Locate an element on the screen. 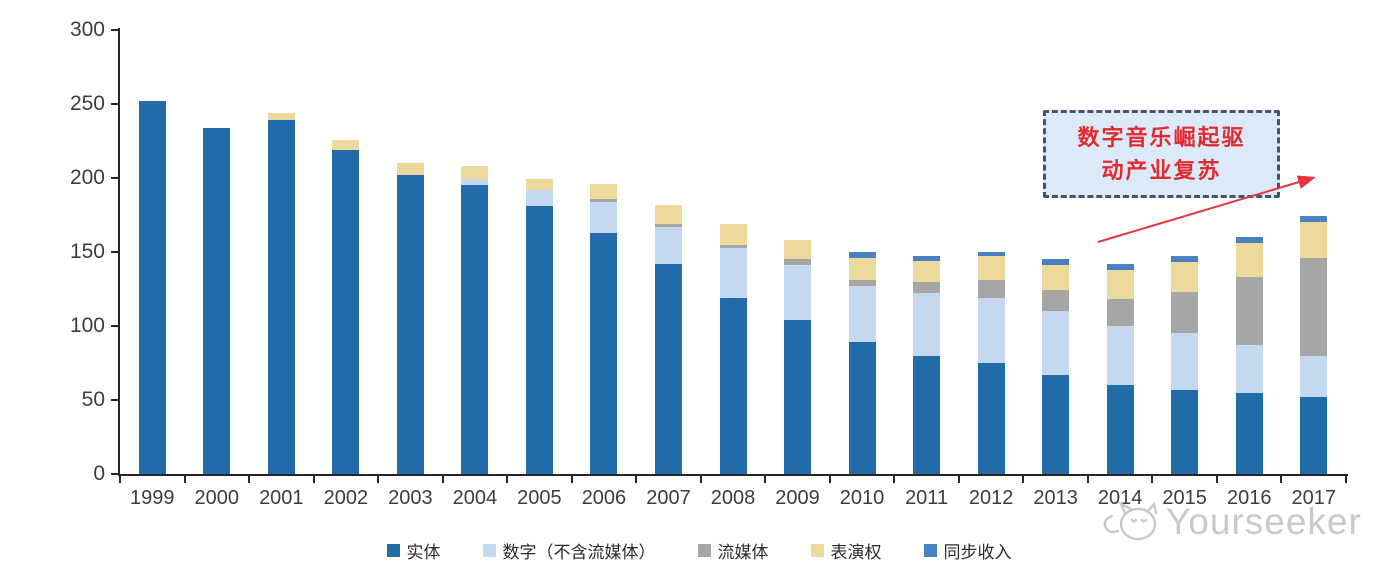 The height and width of the screenshot is (582, 1398). legend-item: 同步收入 is located at coordinates (967, 550).